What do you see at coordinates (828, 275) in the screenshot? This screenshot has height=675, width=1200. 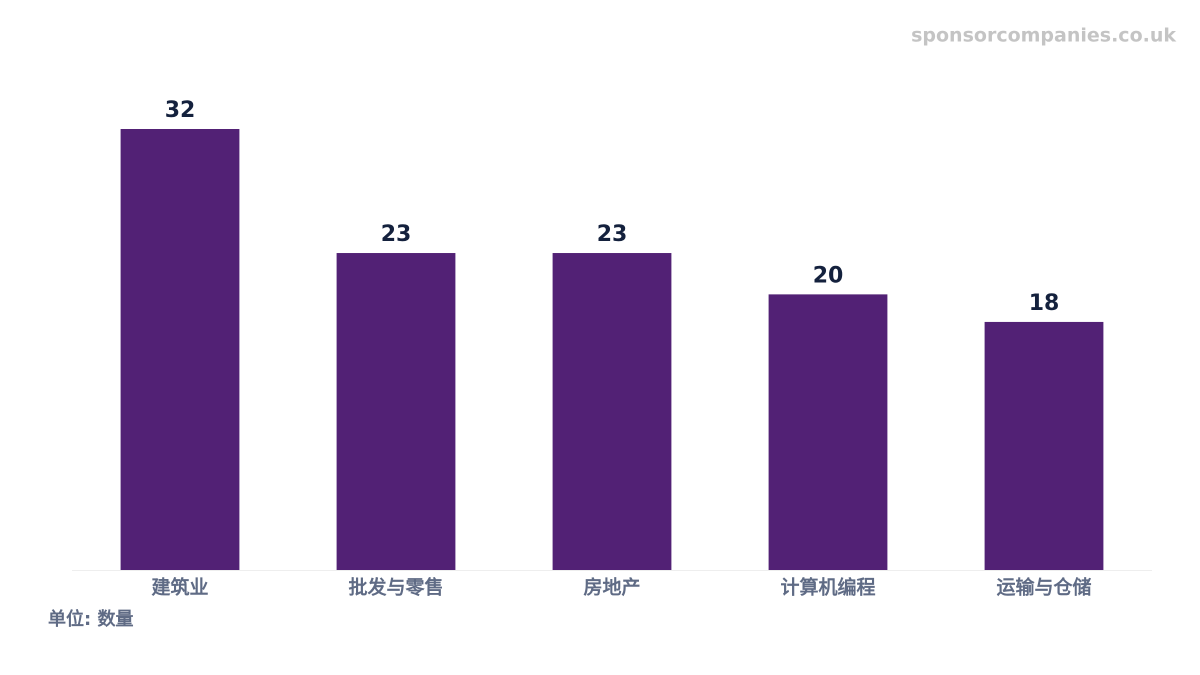 I see `value-label: 20` at bounding box center [828, 275].